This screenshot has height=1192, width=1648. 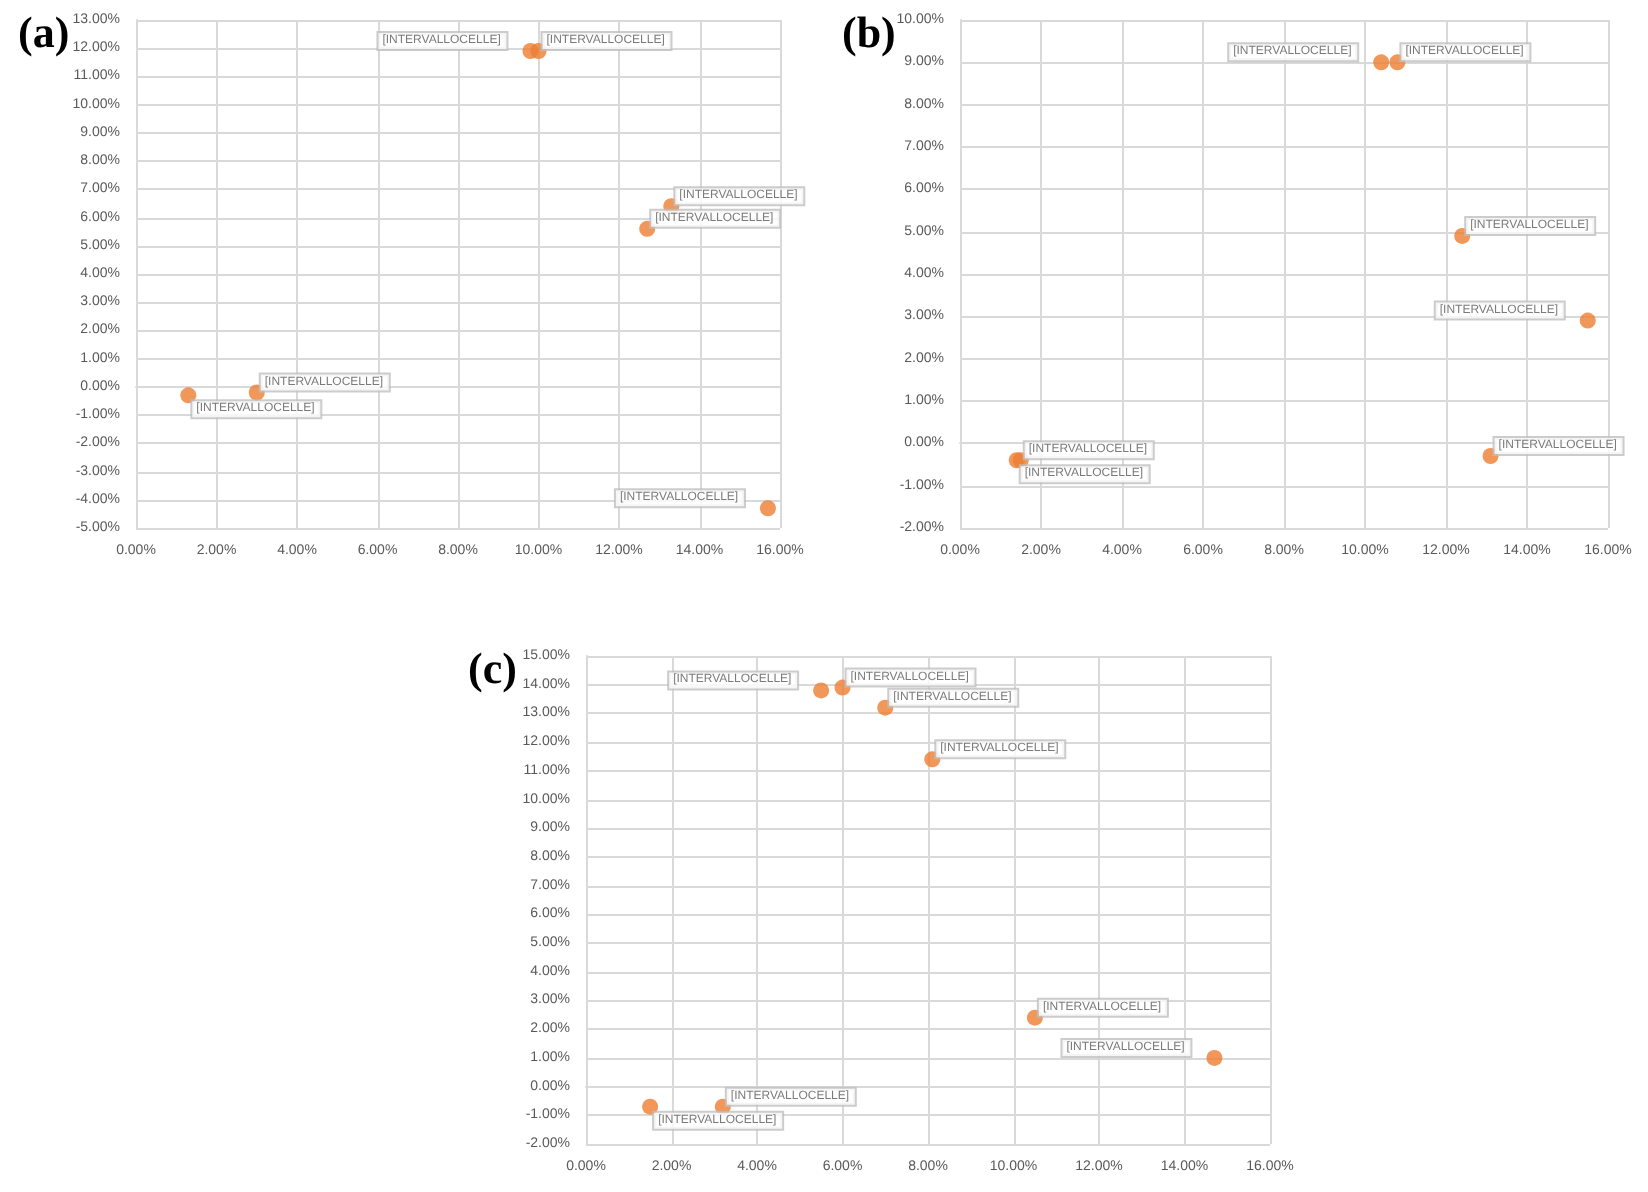 What do you see at coordinates (869, 32) in the screenshot?
I see `chart-title: (b)` at bounding box center [869, 32].